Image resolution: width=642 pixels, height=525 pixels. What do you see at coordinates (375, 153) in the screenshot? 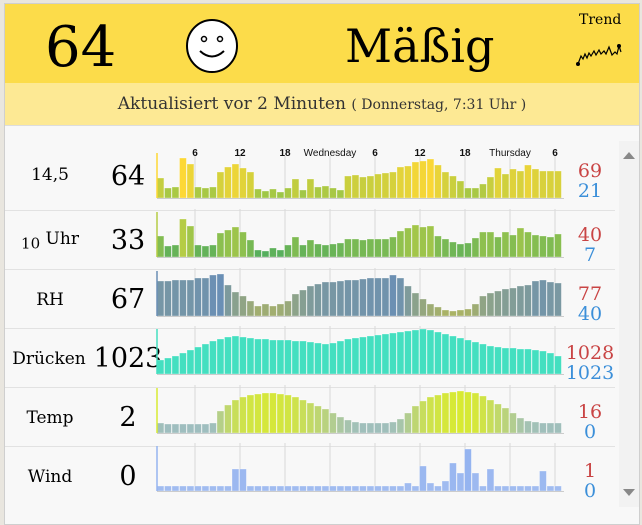
I see `time-tick-label: 6` at bounding box center [375, 153].